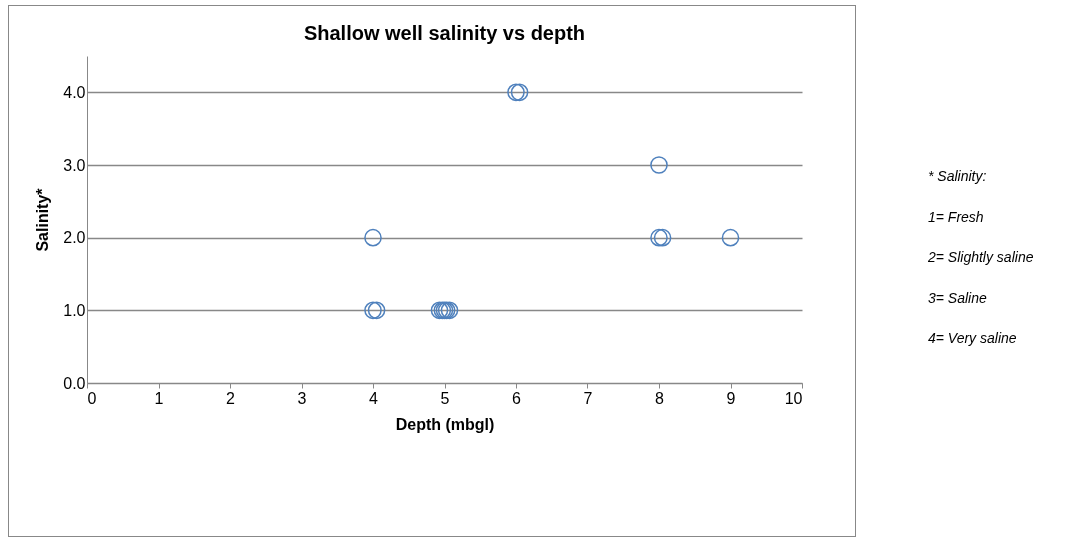 This screenshot has width=1074, height=544. What do you see at coordinates (374, 398) in the screenshot?
I see `x-tick-label: 4` at bounding box center [374, 398].